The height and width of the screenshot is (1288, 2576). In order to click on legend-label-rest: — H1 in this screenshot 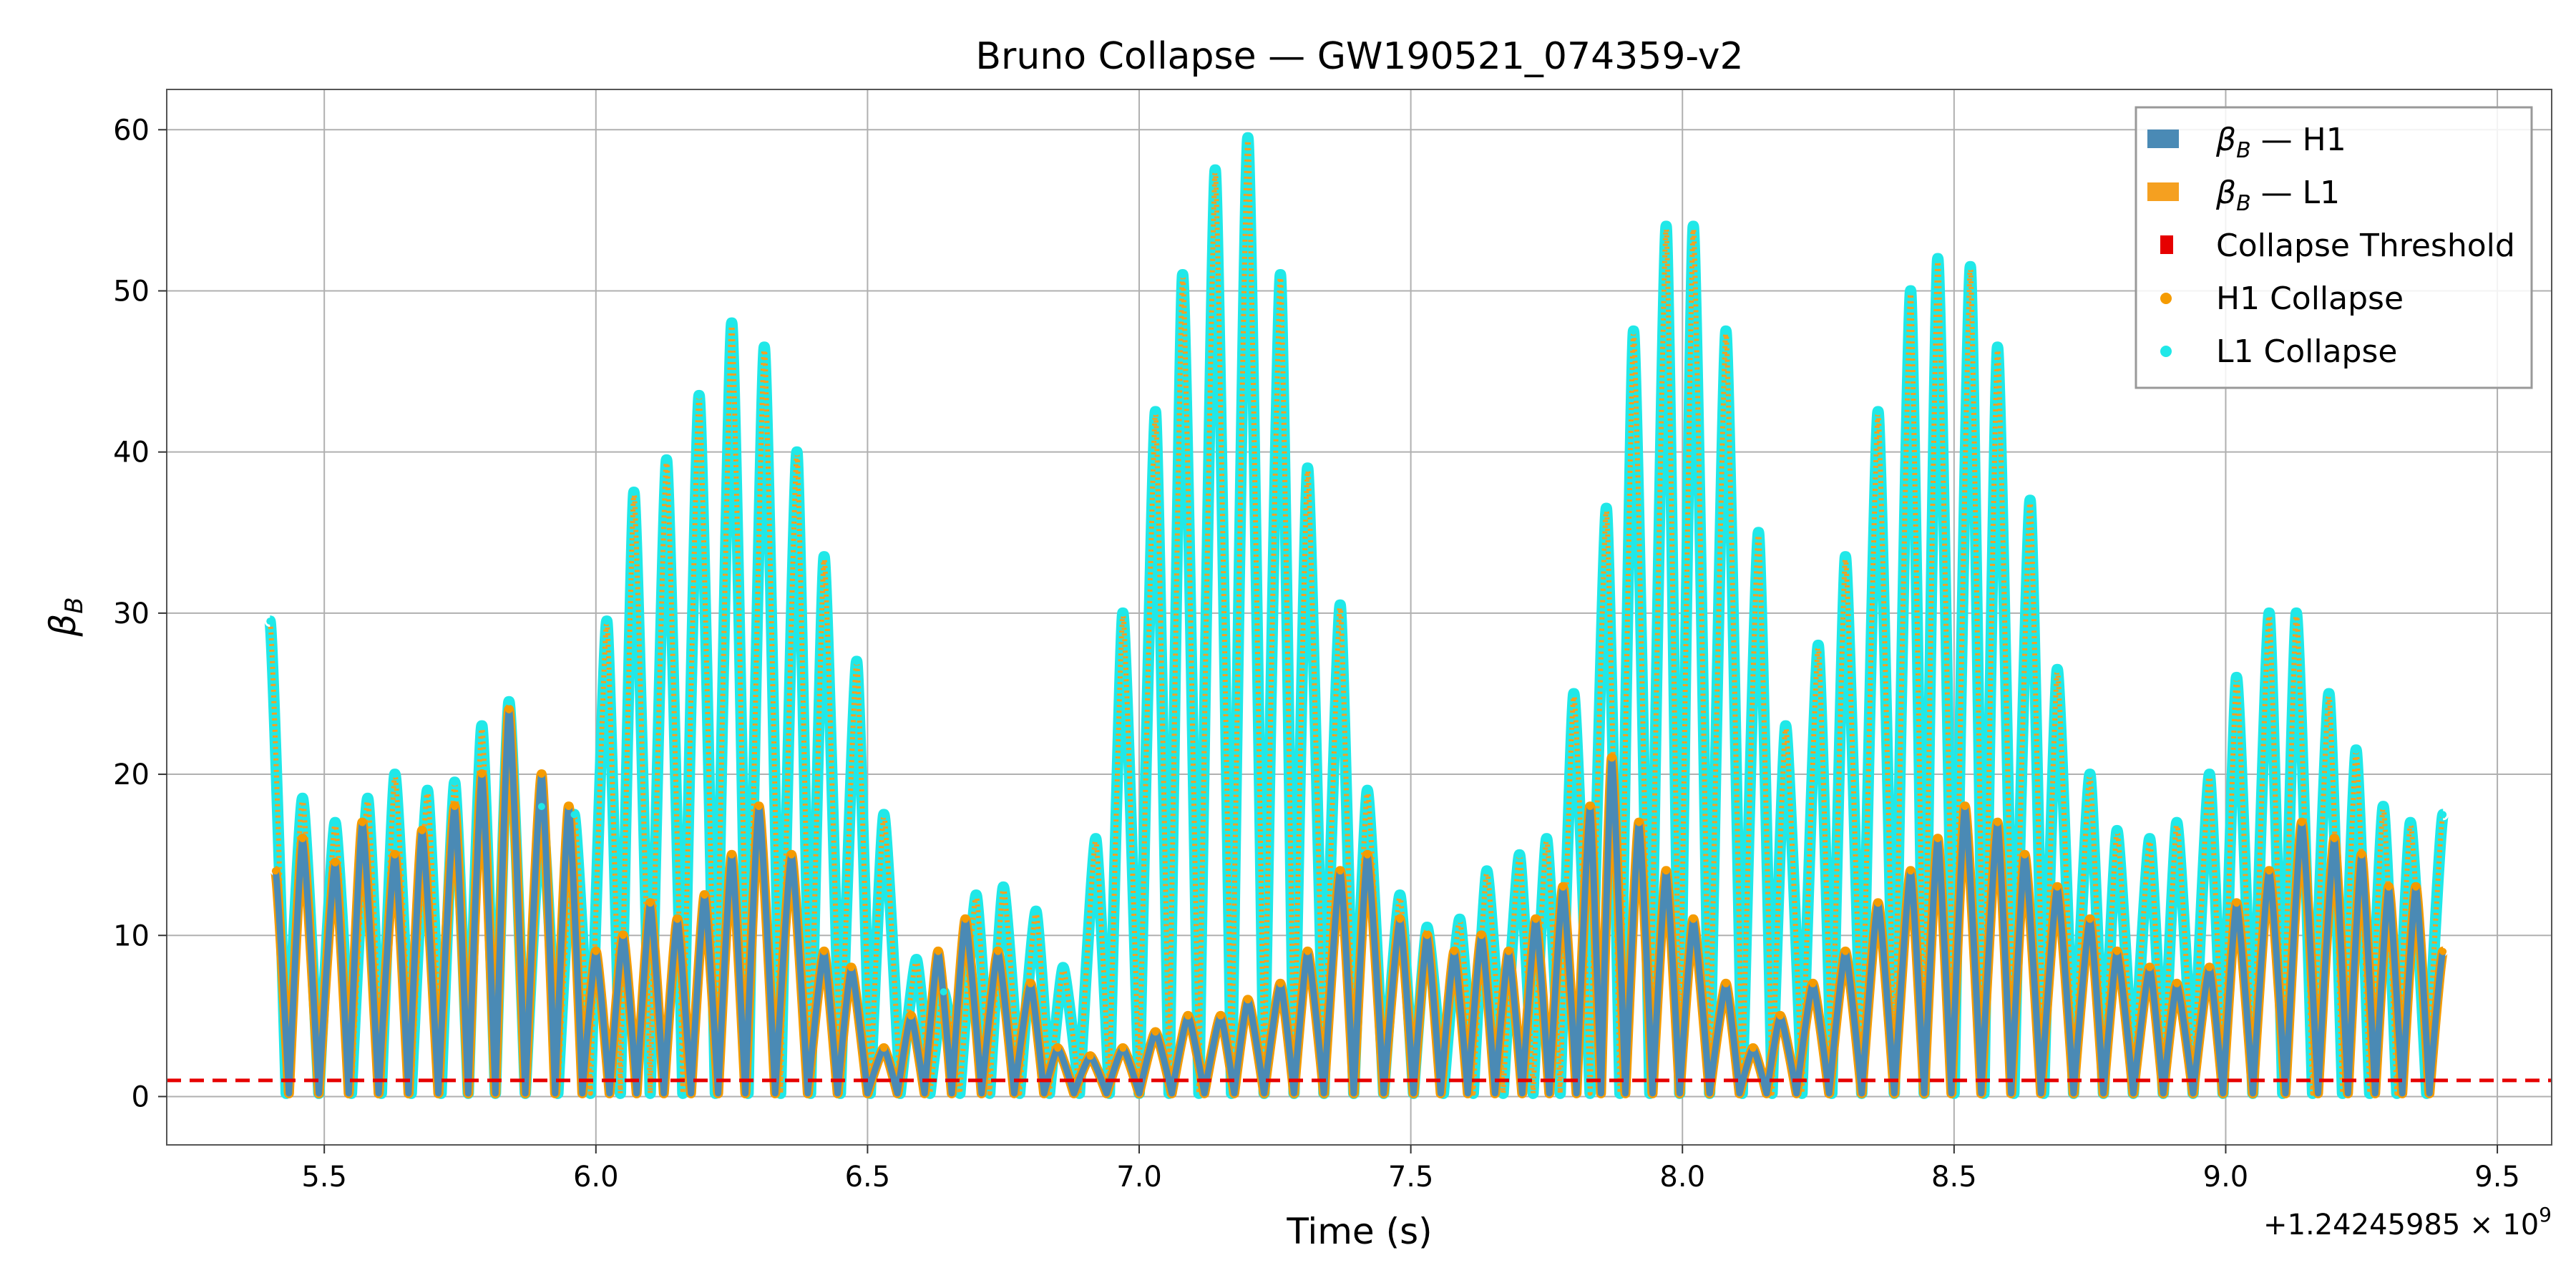, I will do `click(2298, 140)`.